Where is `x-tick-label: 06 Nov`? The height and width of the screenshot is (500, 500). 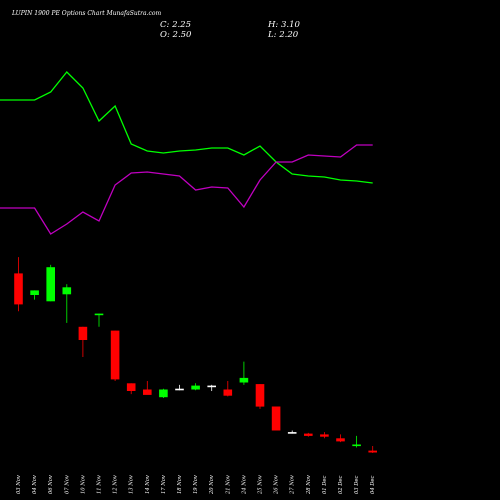
x-tick-label: 06 Nov is located at coordinates (51, 484).